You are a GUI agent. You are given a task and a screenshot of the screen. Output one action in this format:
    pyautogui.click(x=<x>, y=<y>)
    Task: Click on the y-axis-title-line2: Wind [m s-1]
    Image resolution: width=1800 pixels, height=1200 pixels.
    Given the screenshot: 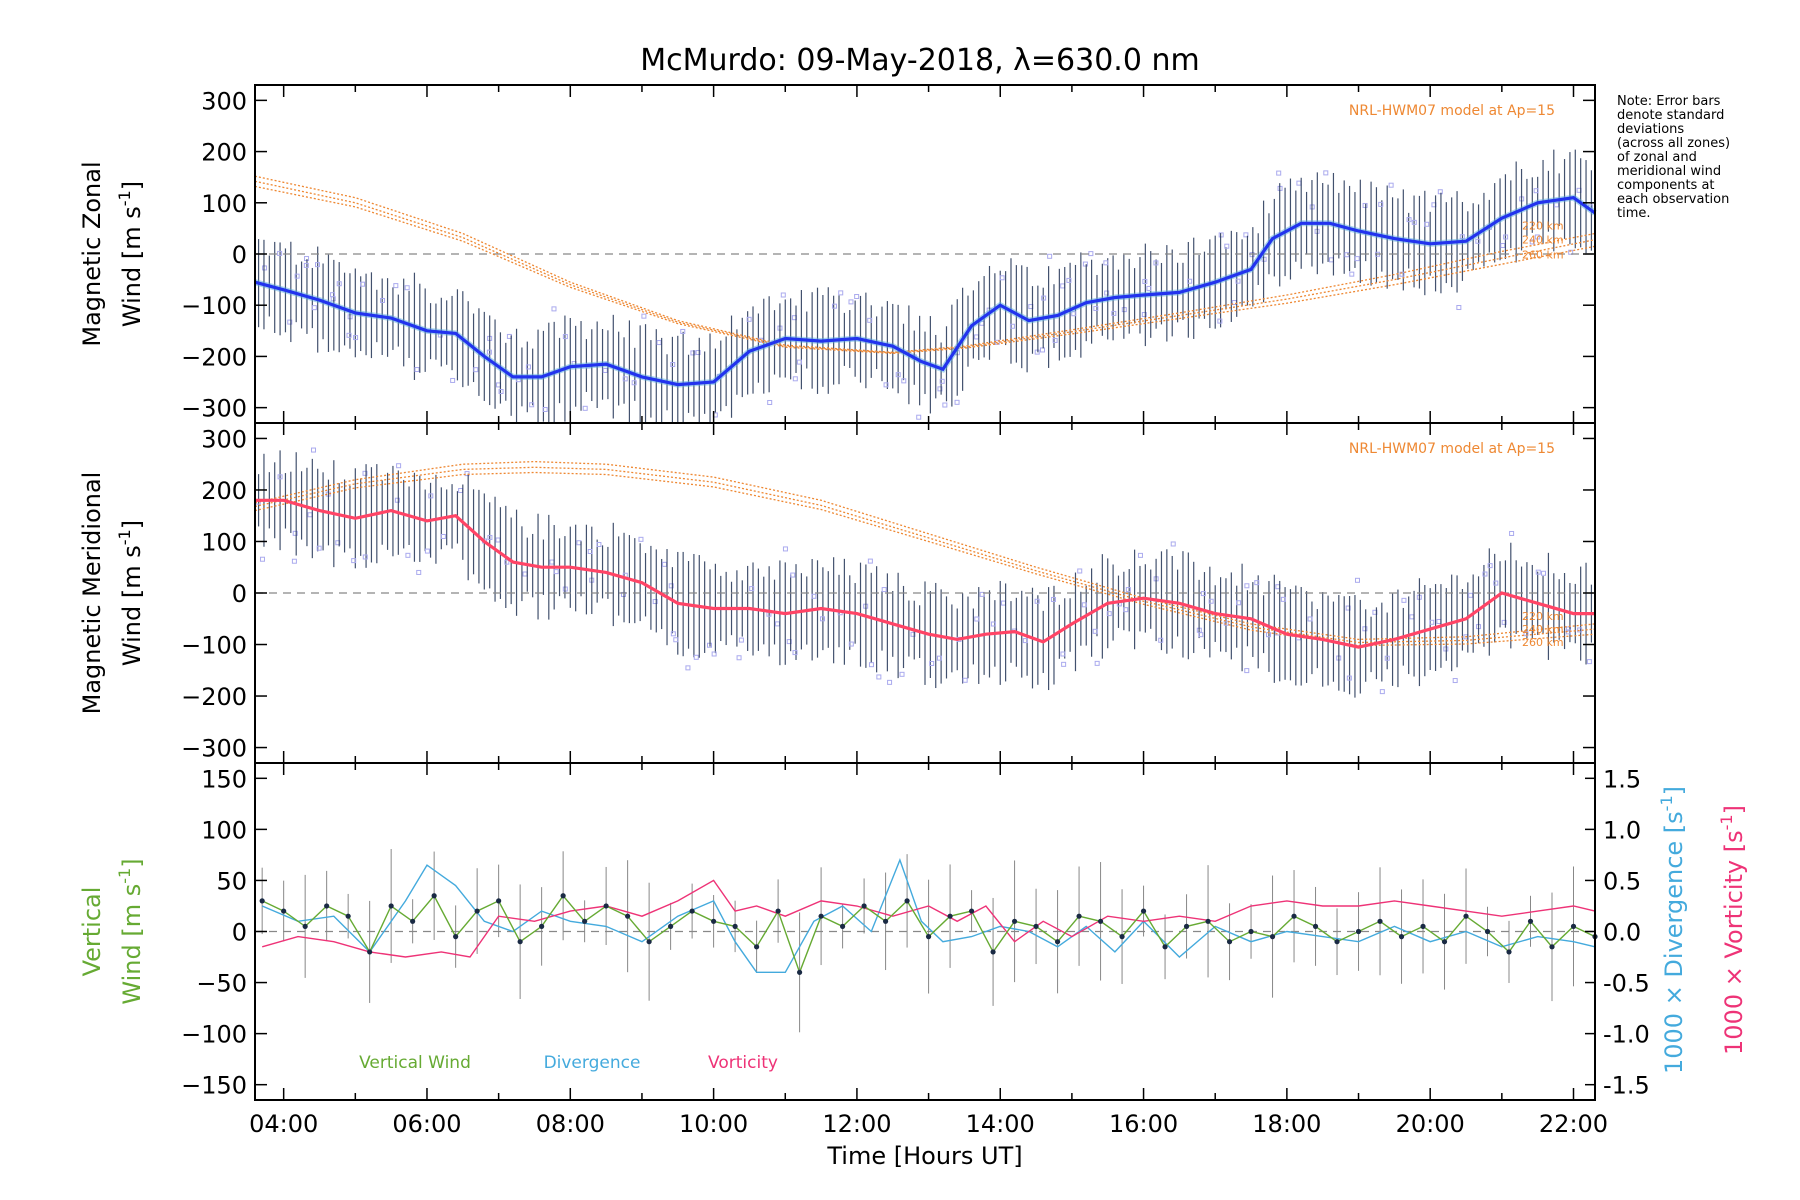 What is the action you would take?
    pyautogui.click(x=130, y=593)
    